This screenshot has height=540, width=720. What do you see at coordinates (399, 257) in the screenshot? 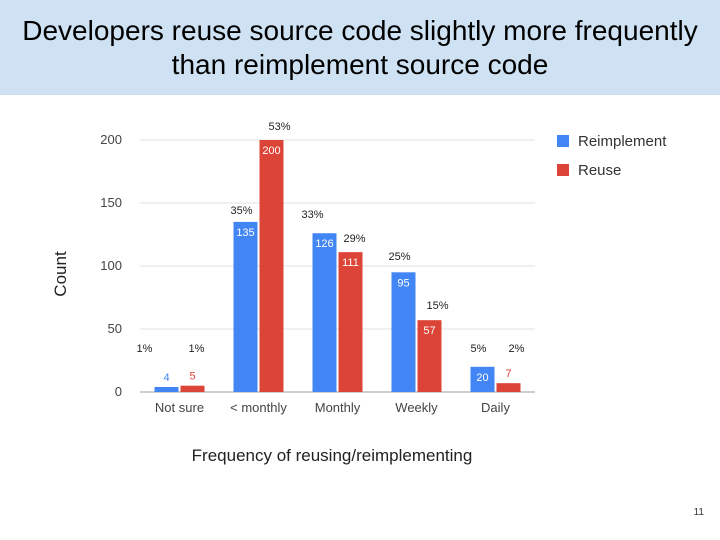
I see `percent-label: 25%` at bounding box center [399, 257].